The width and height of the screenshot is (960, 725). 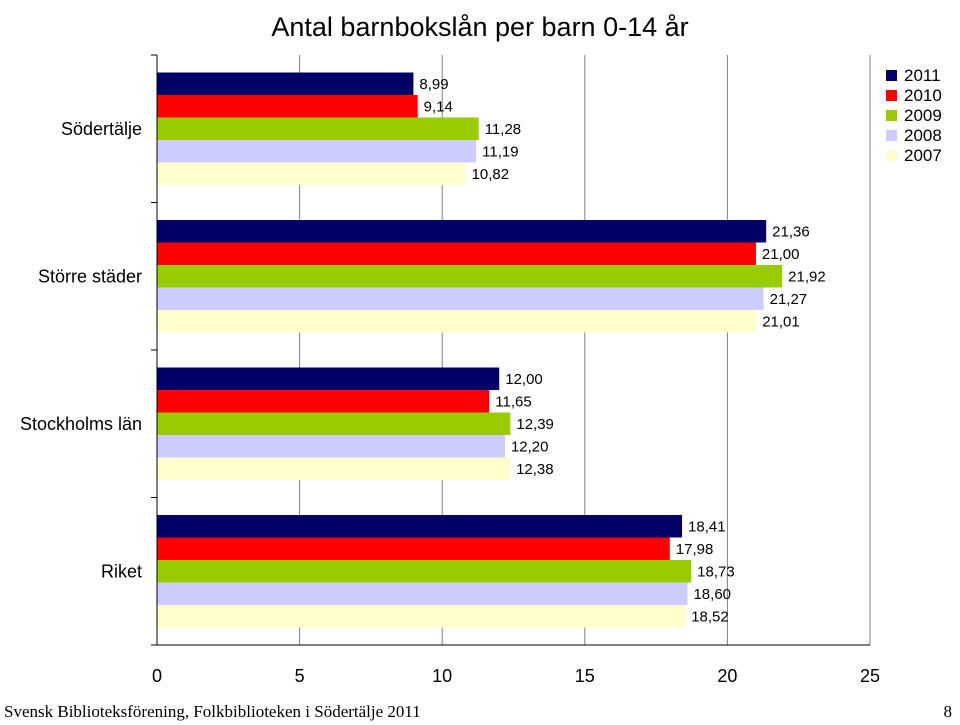 I want to click on data-label: 17,98, so click(x=695, y=549).